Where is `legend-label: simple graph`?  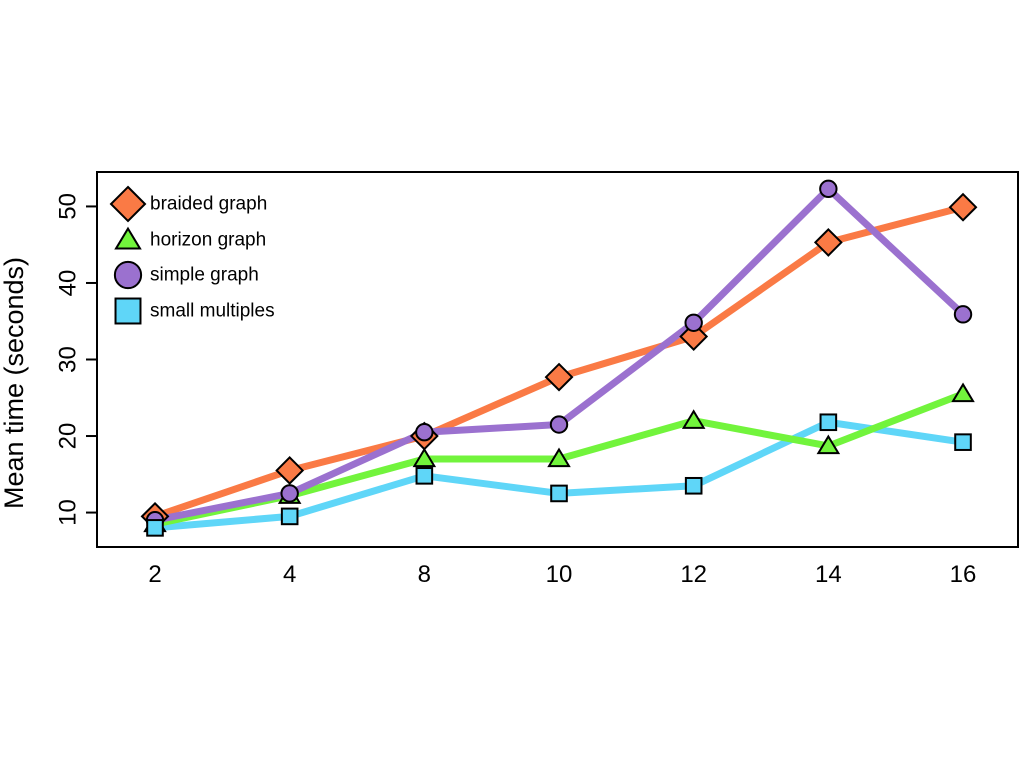
legend-label: simple graph is located at coordinates (204, 275).